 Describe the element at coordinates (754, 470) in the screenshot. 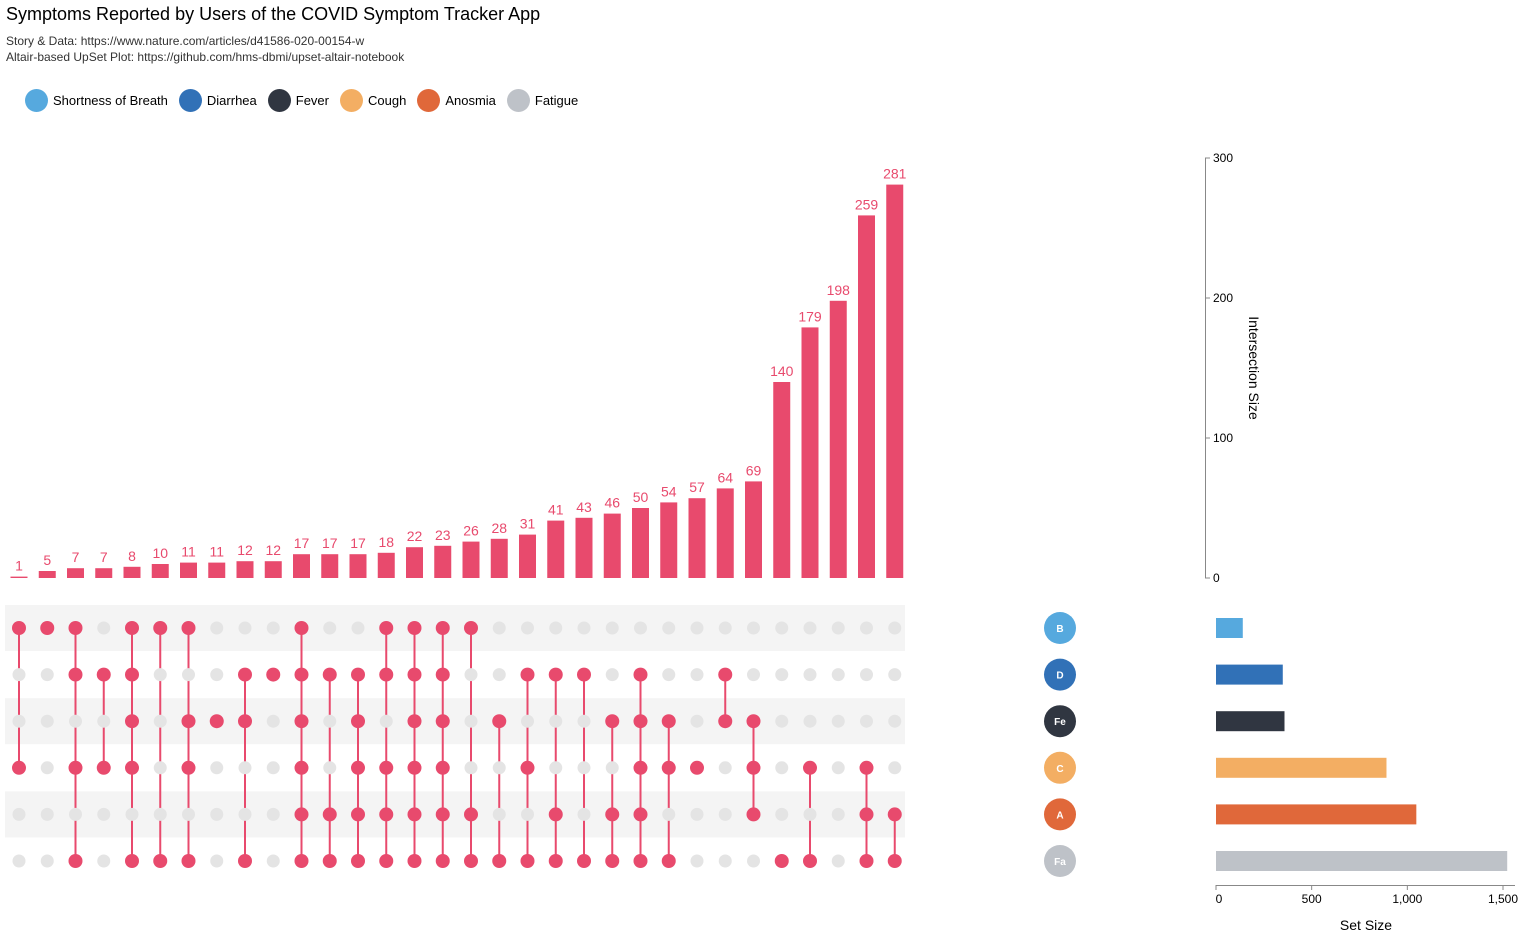

I see `bar-value-label: 69` at that location.